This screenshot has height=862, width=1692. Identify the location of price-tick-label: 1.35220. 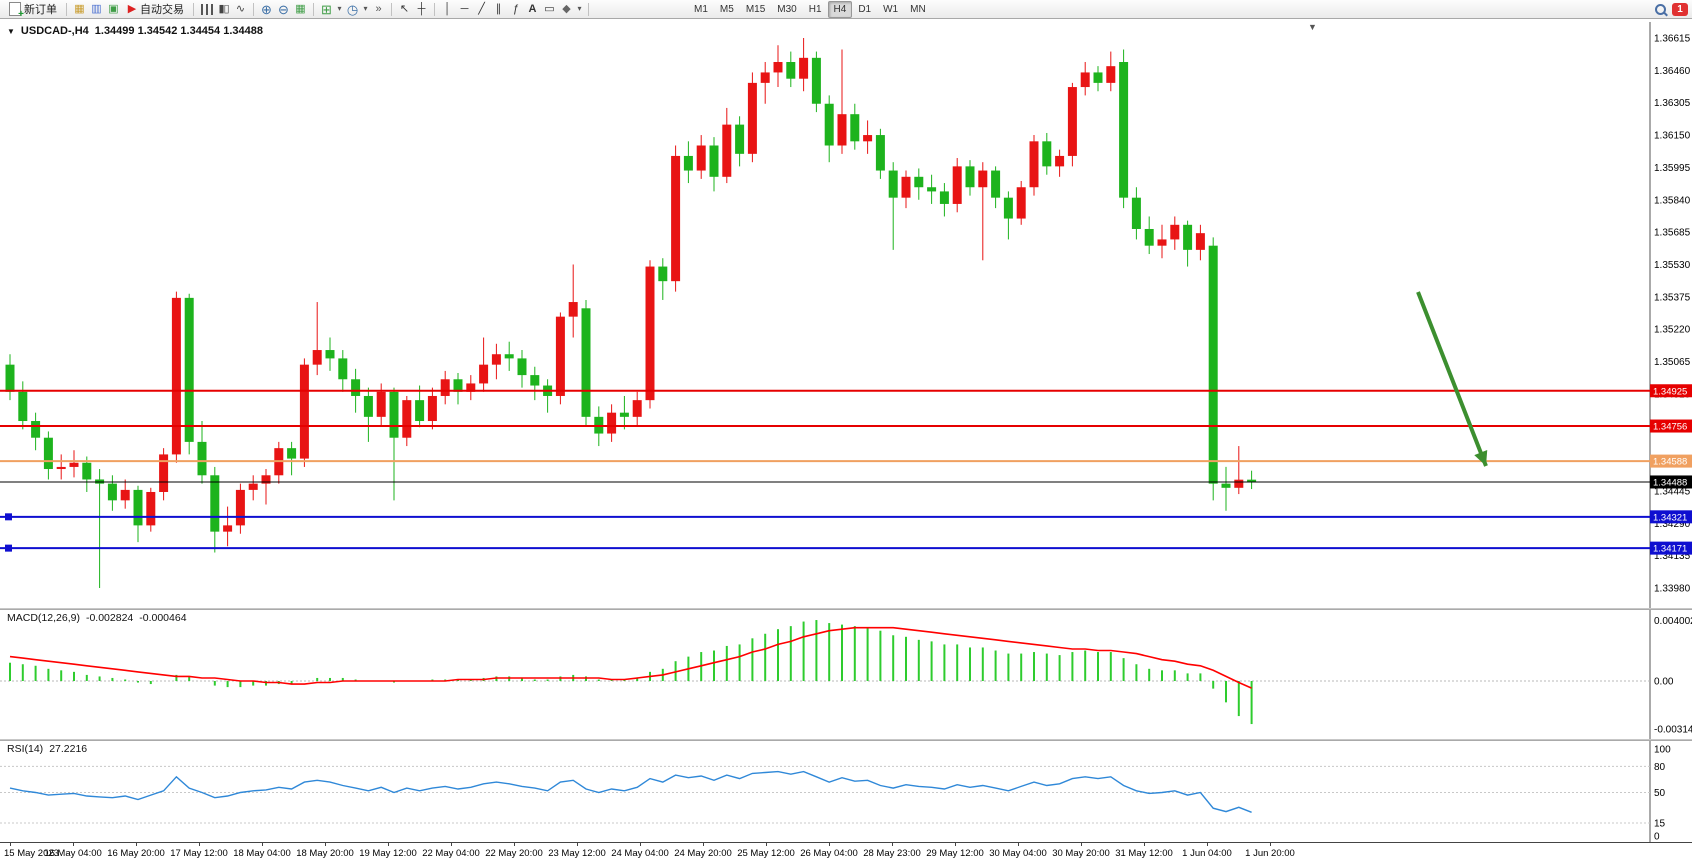
(1672, 330).